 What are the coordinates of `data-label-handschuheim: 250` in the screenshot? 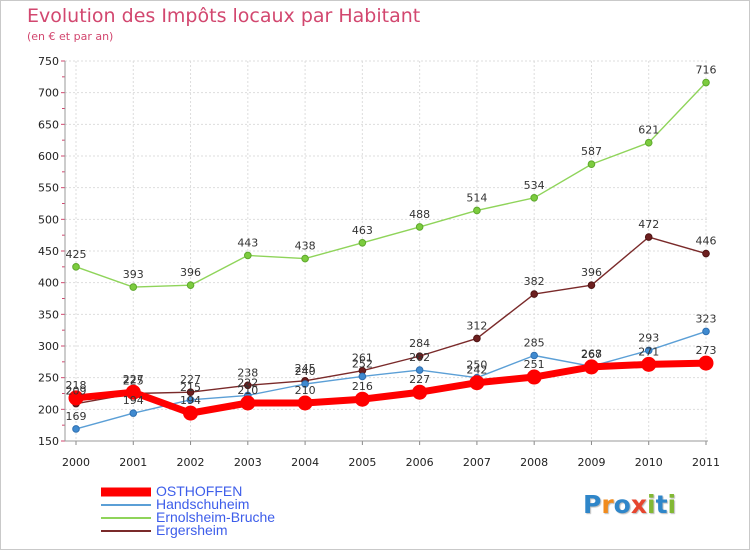 It's located at (476, 365).